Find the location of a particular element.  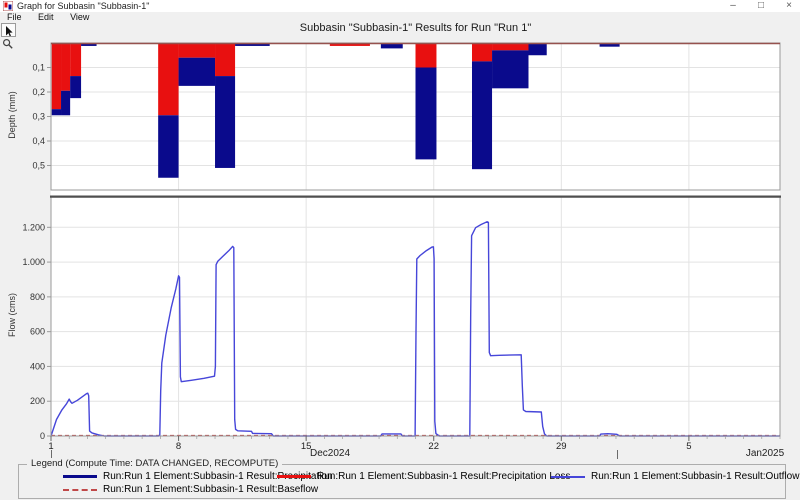

tick-label: 800 is located at coordinates (37, 297).